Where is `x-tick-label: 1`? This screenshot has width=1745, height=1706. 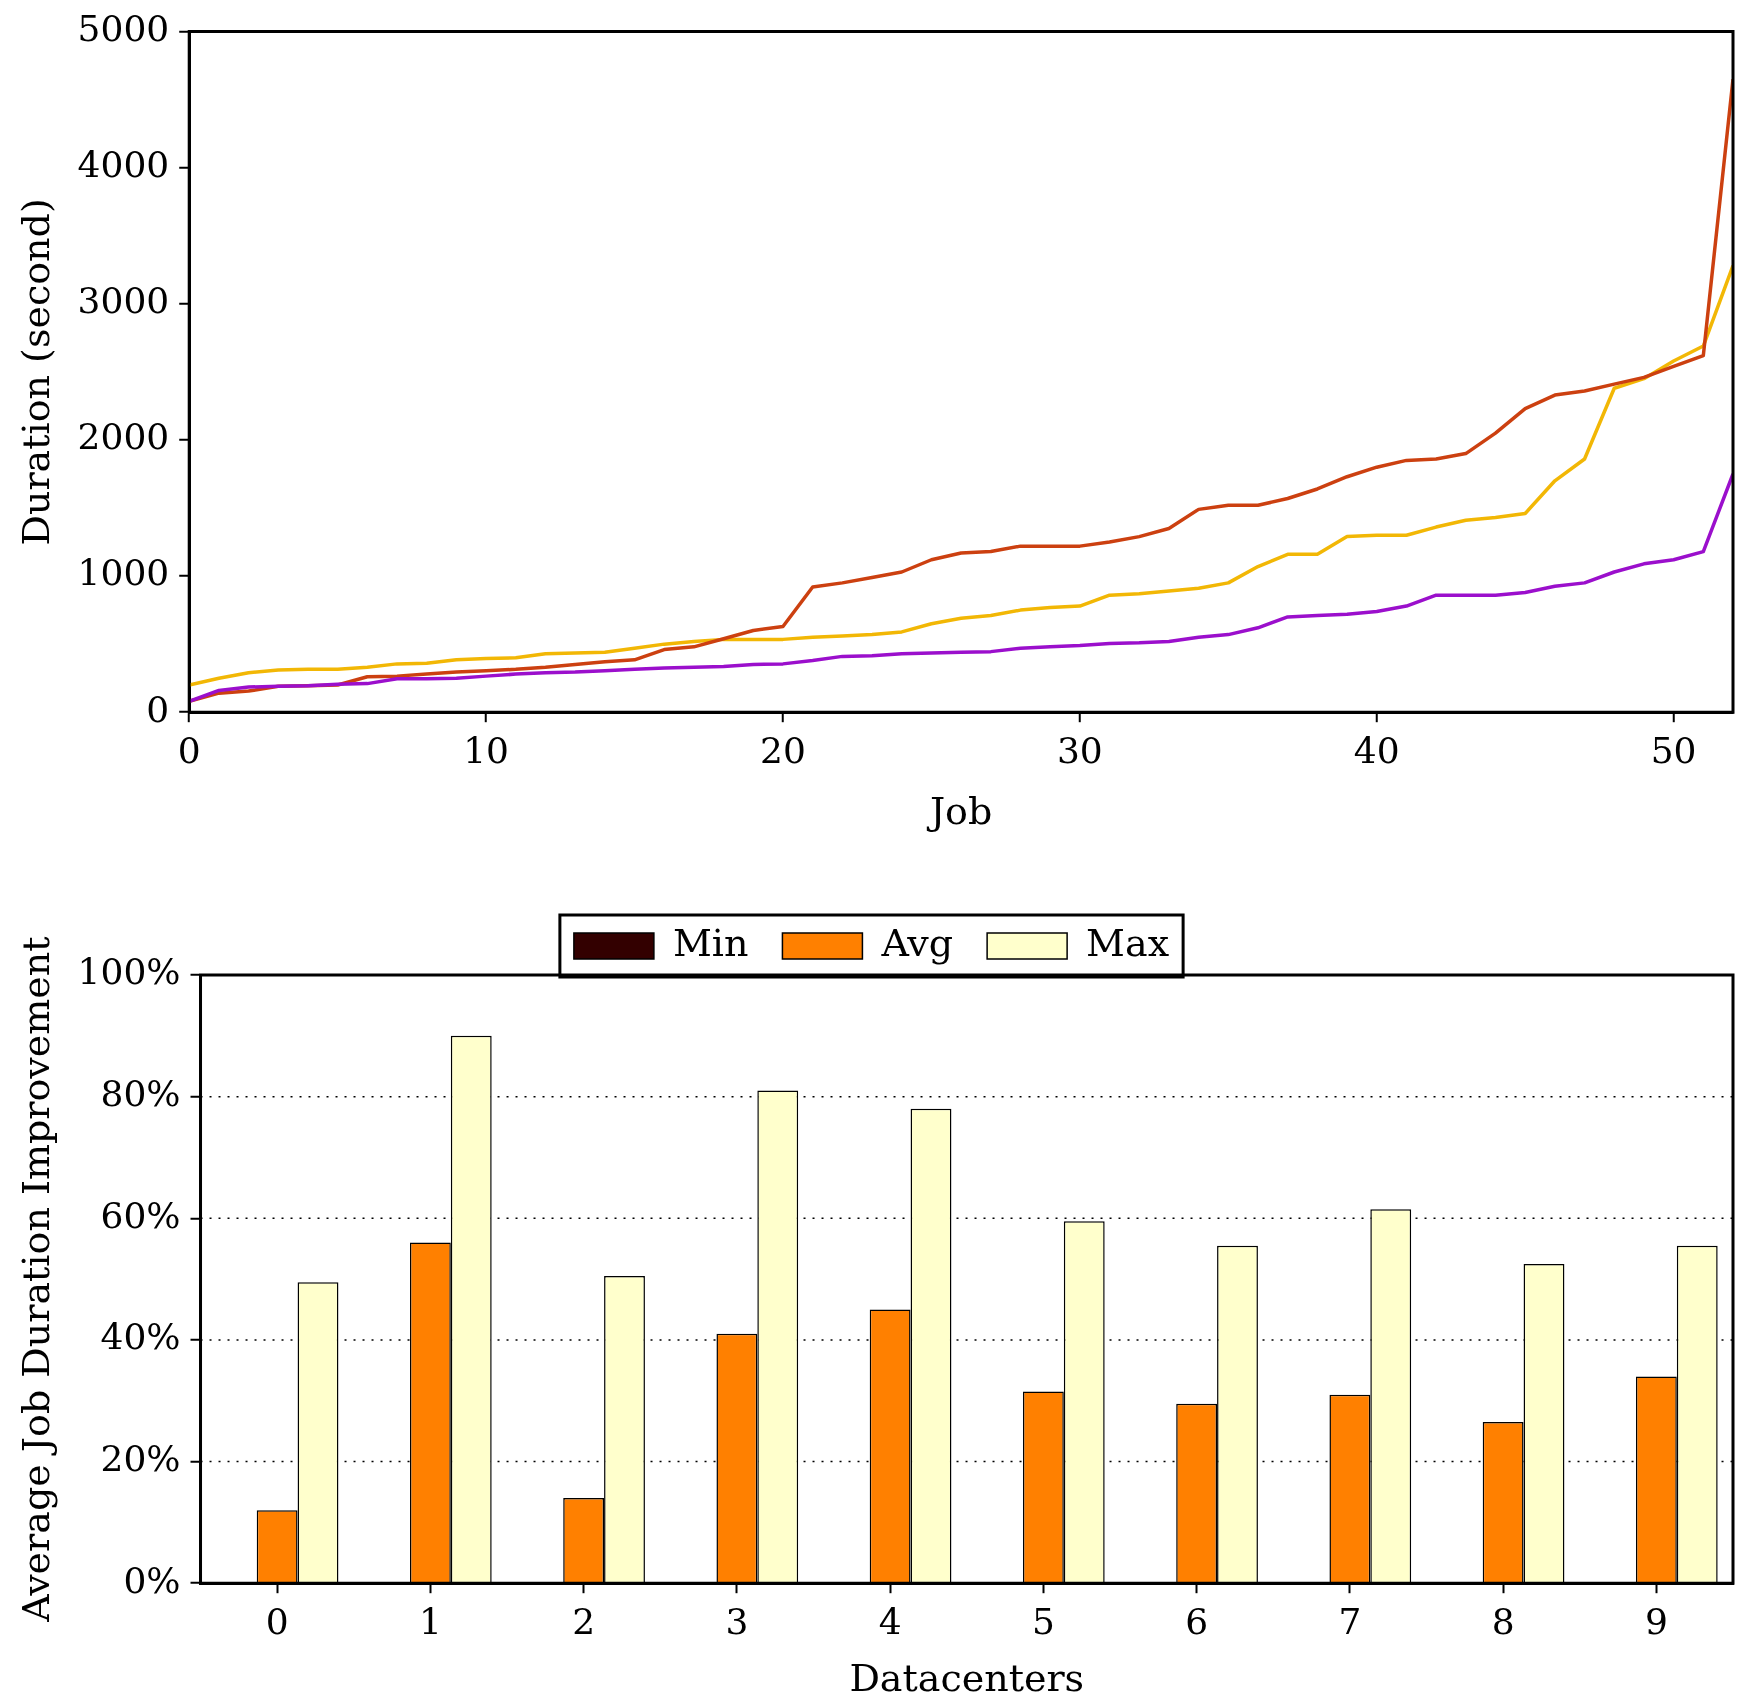
x-tick-label: 1 is located at coordinates (430, 1622).